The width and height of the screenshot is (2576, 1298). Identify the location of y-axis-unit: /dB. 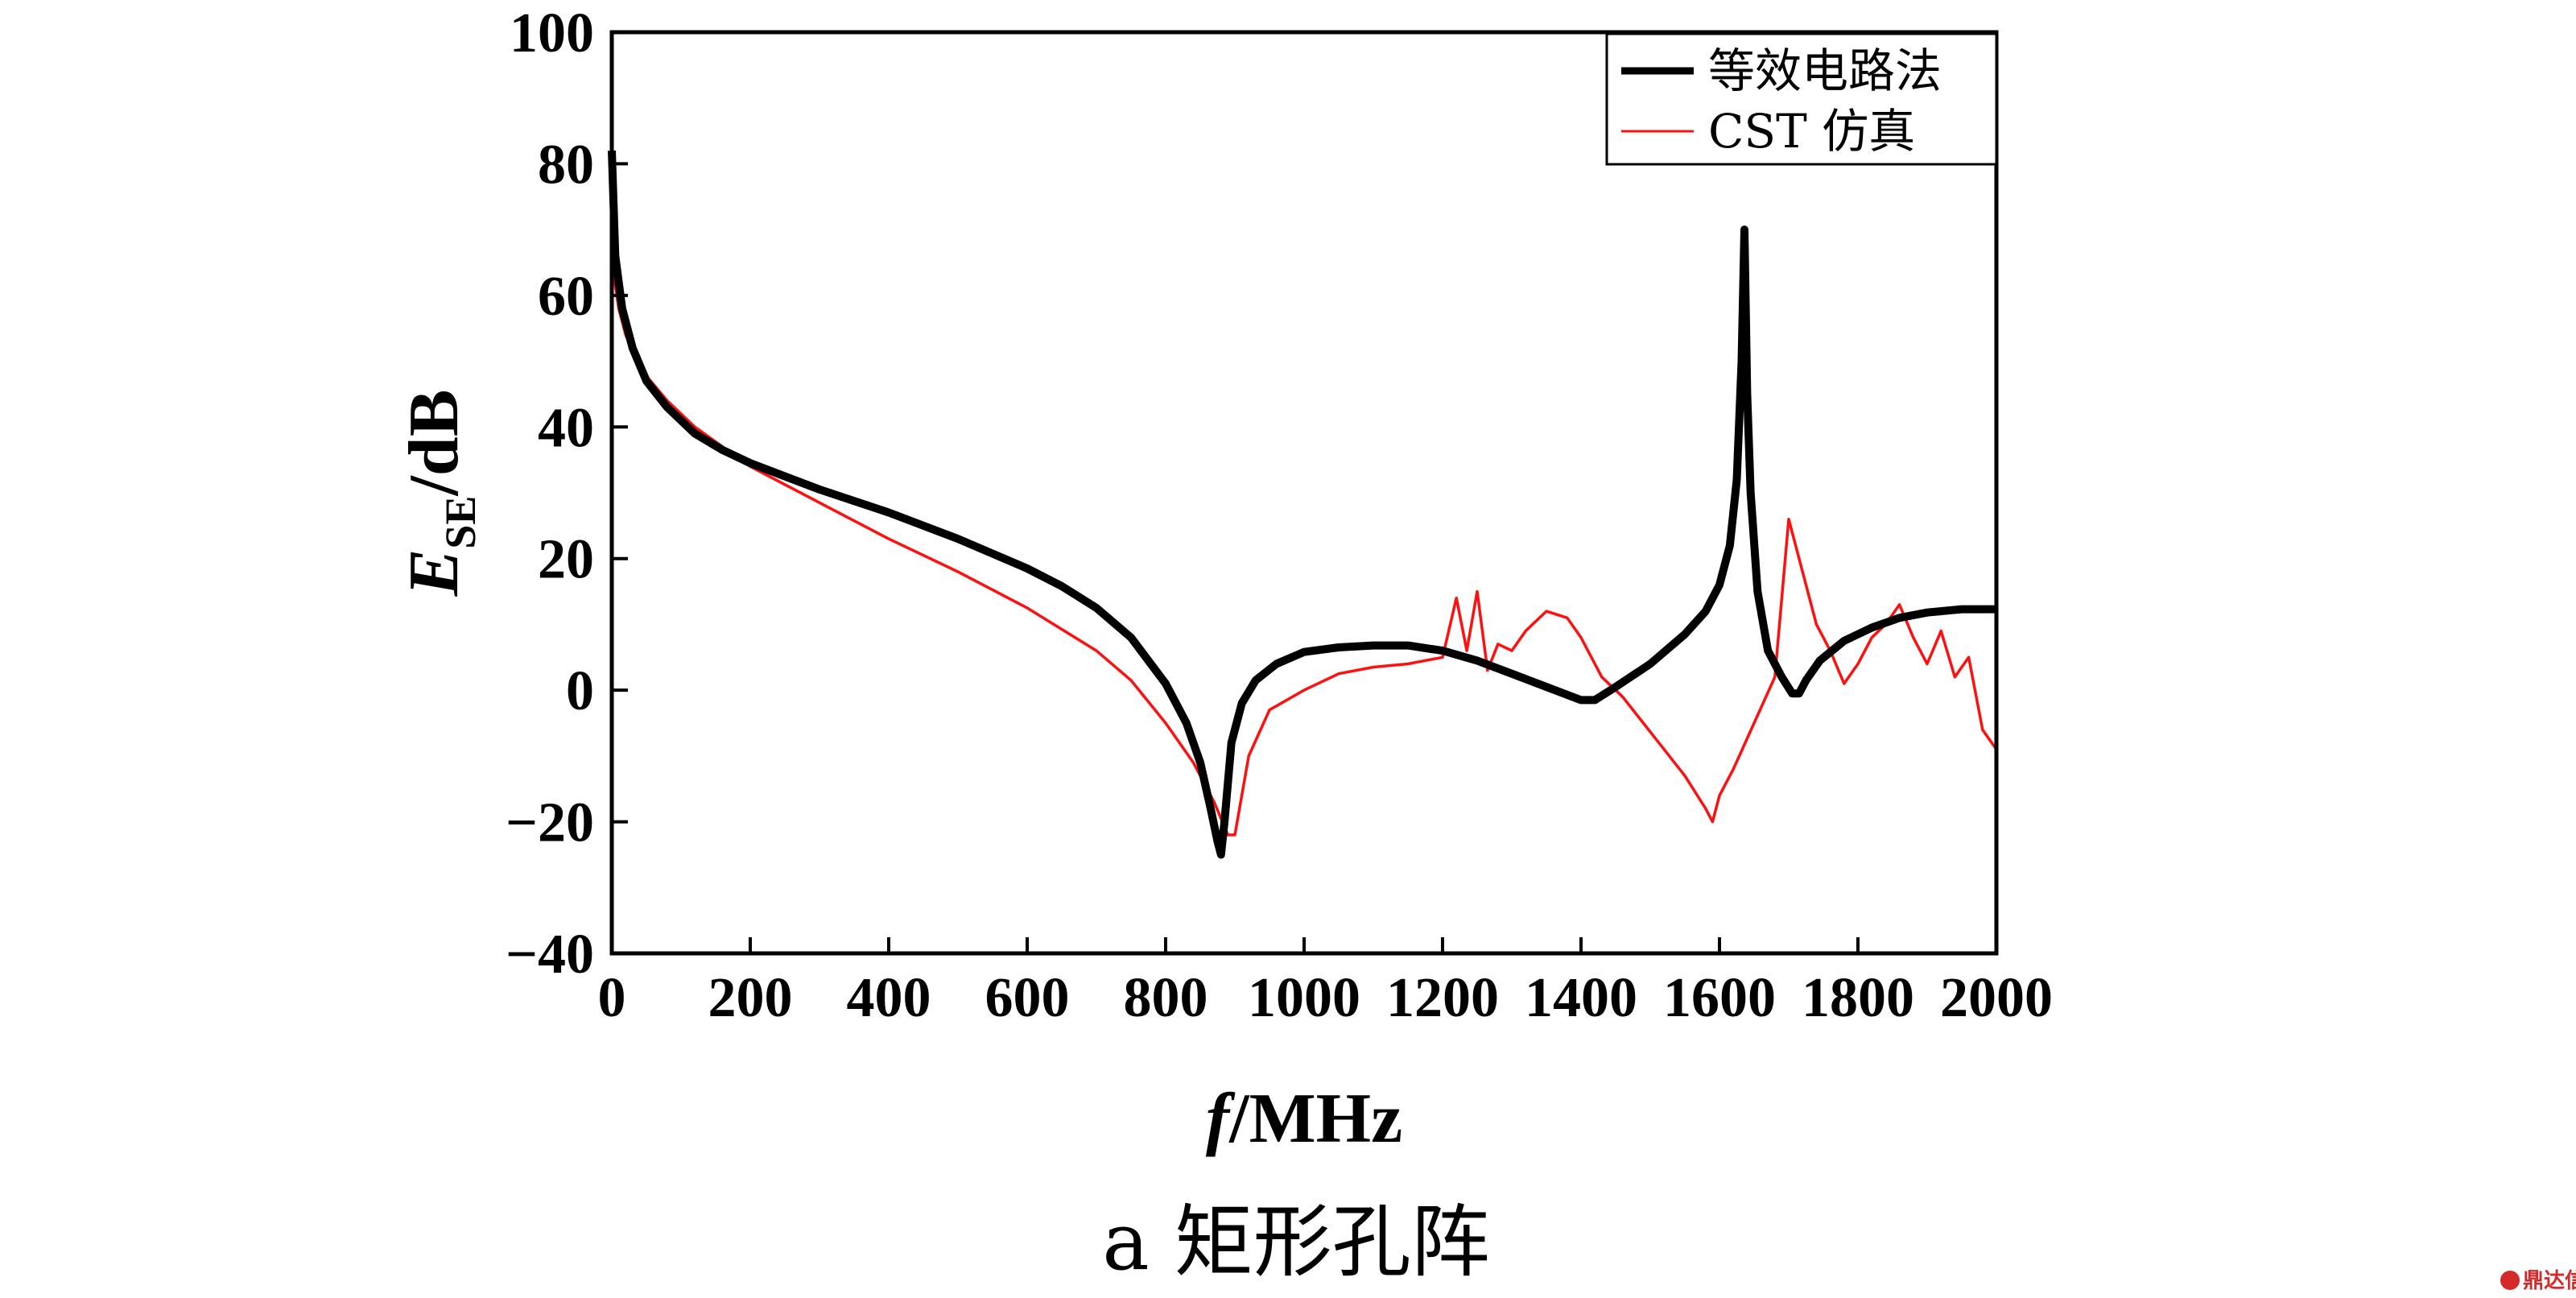
(434, 443).